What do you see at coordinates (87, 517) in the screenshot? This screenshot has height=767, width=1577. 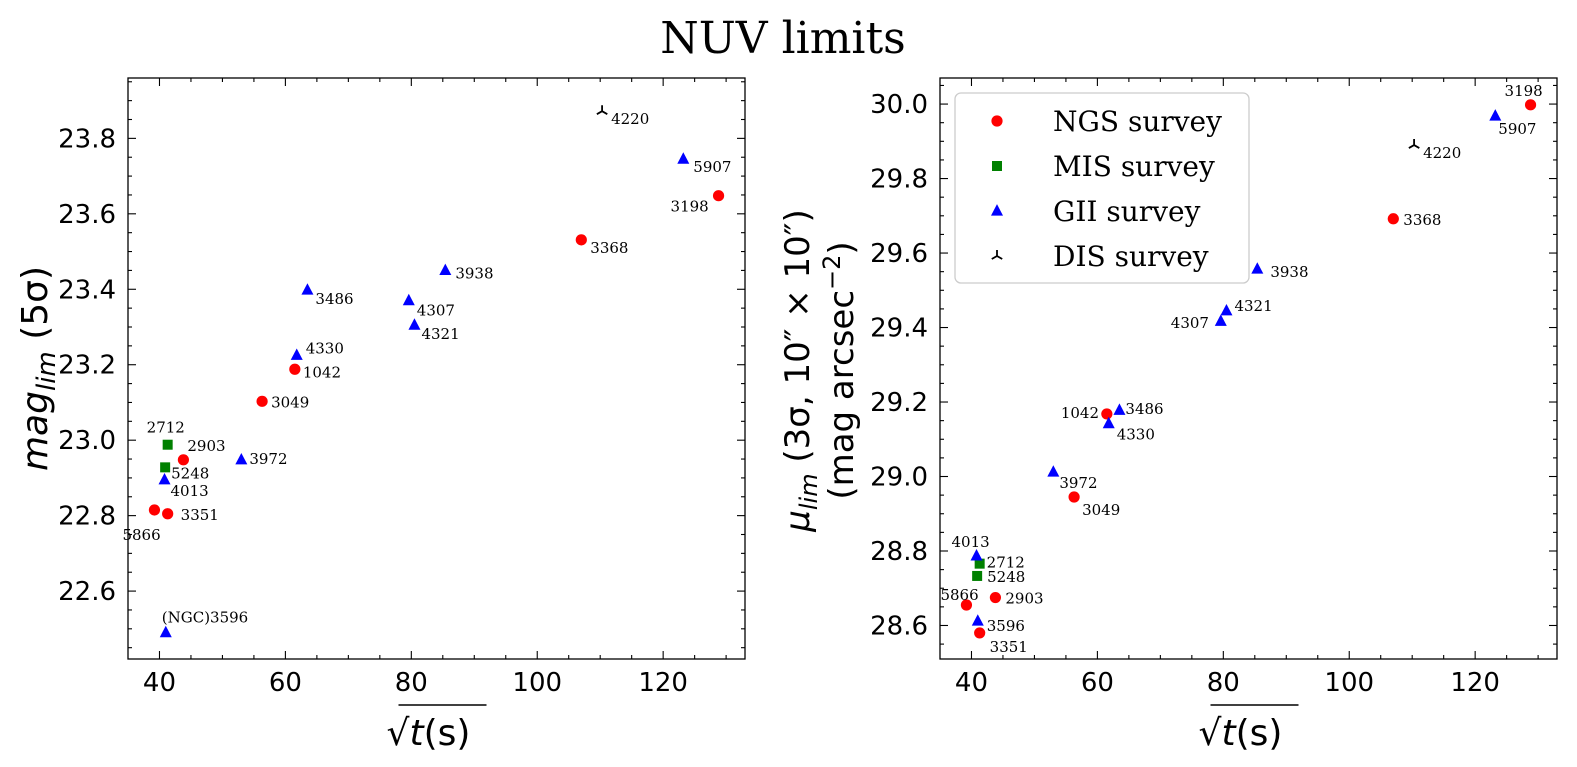 I see `y-tick-label: 22.8` at bounding box center [87, 517].